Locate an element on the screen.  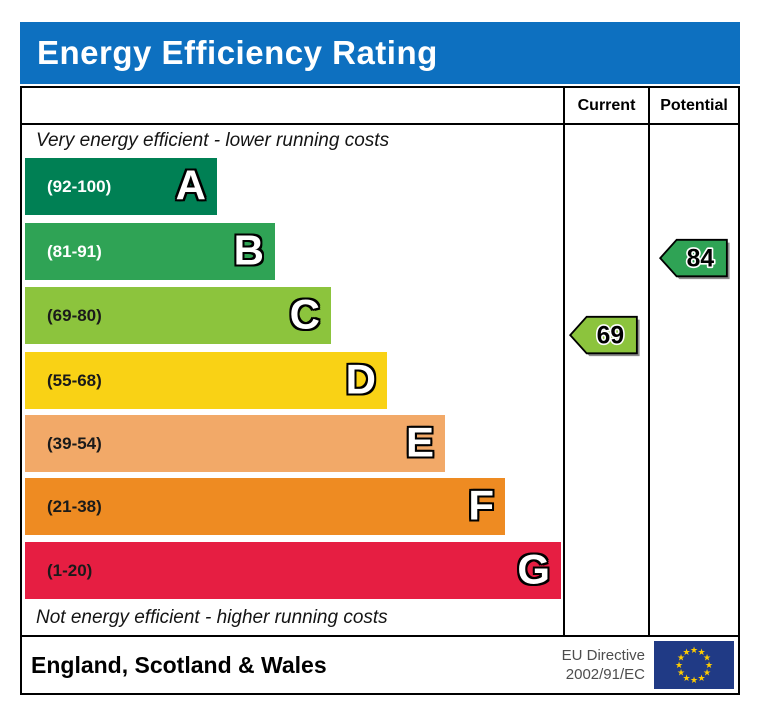
eu-flag-icon: ★ ★ ★ ★ ★ ★ ★ ★ ★ ★ ★ ★ is located at coordinates (694, 665).